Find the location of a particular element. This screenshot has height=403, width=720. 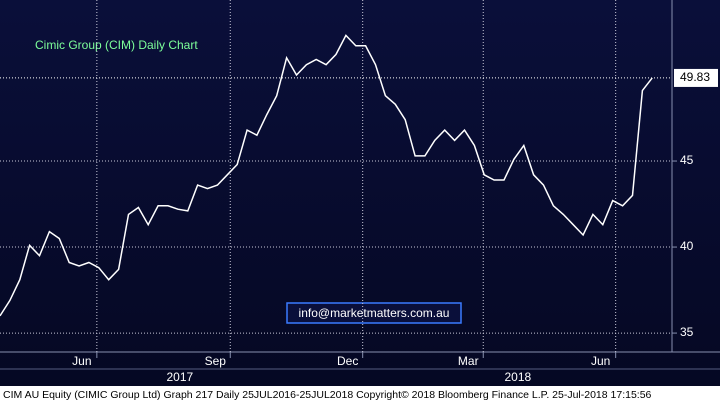

footer-bar is located at coordinates (360, 394).